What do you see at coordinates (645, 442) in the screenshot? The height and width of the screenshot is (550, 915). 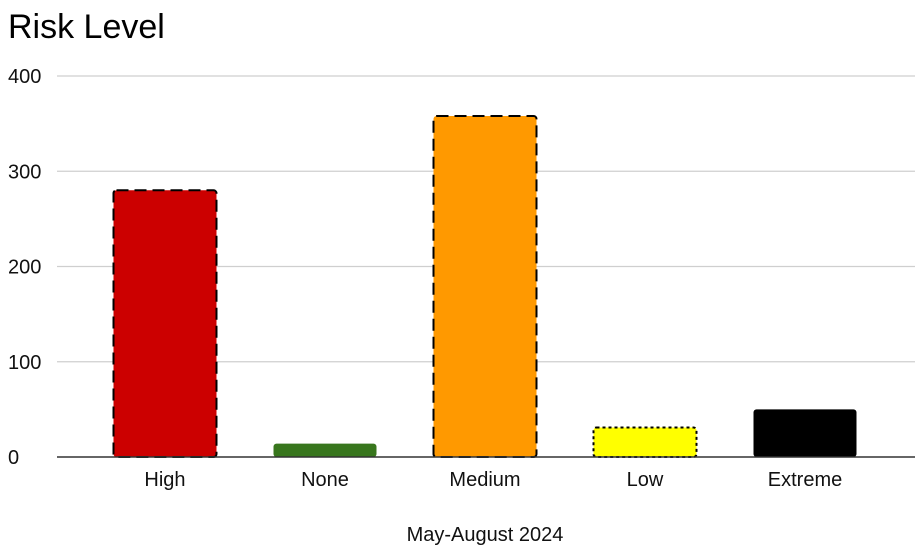 I see `bar-low` at bounding box center [645, 442].